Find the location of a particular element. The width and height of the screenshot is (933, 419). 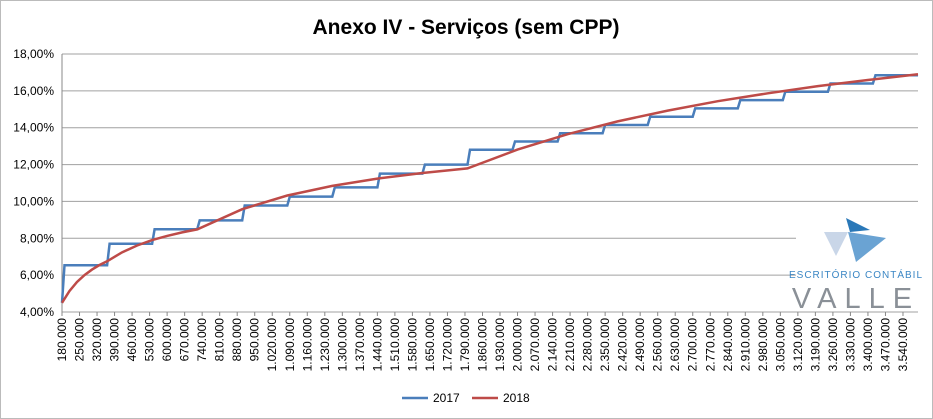

x-tick-label: 2.560.000 is located at coordinates (658, 345).